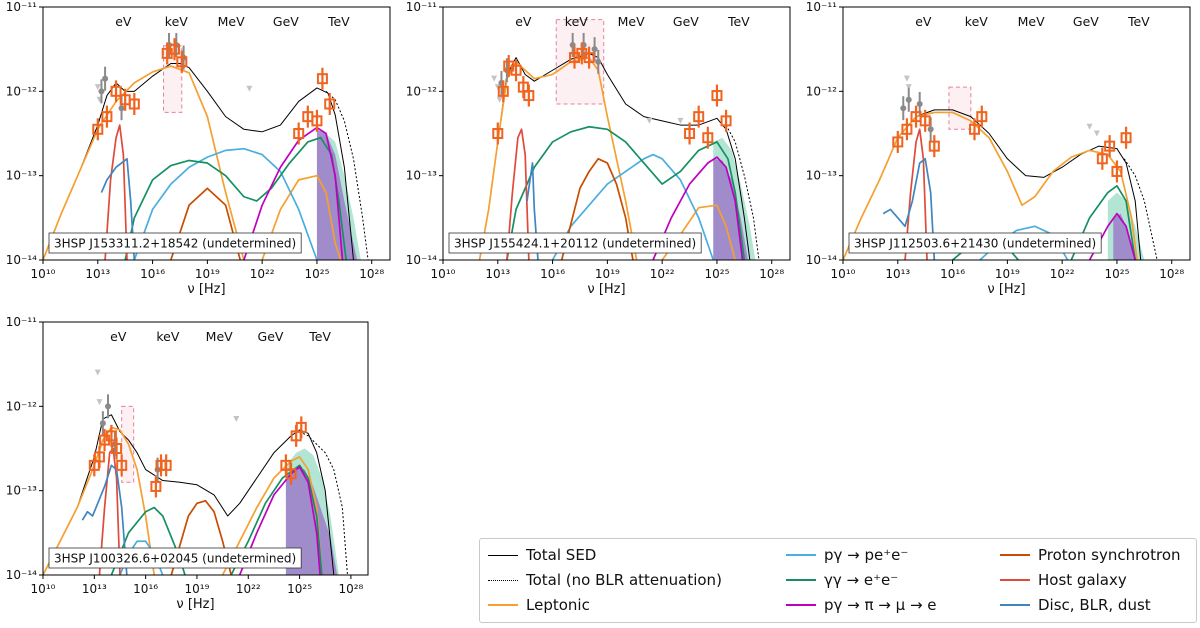  I want to click on legend-item-pgamma-pion: pγ → π → μ → e, so click(861, 605).